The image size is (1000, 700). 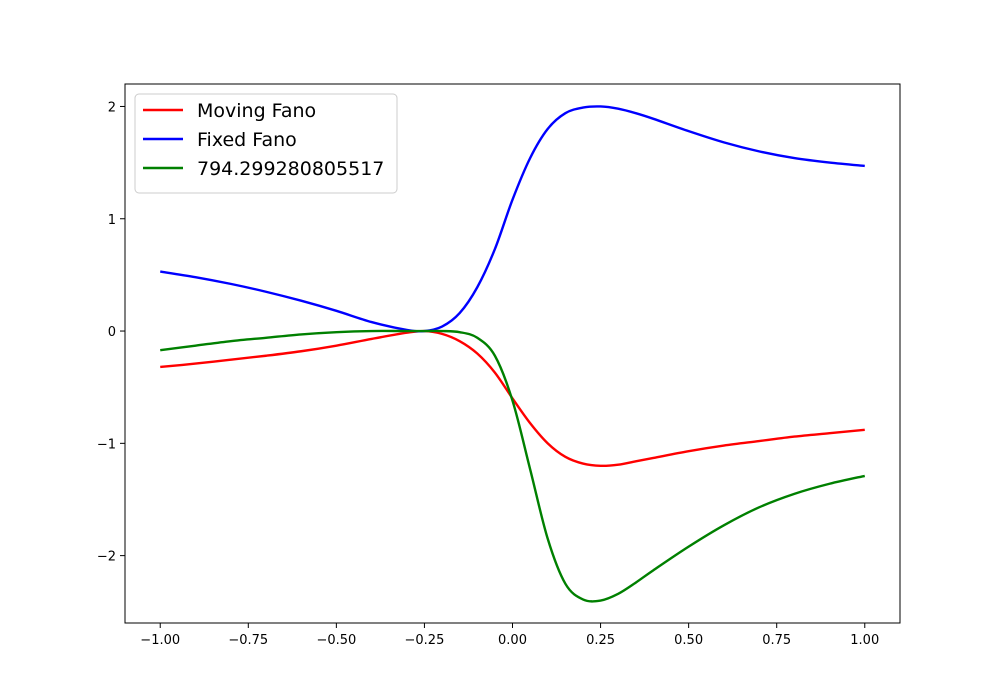 What do you see at coordinates (256, 111) in the screenshot?
I see `legend-label: Moving Fano` at bounding box center [256, 111].